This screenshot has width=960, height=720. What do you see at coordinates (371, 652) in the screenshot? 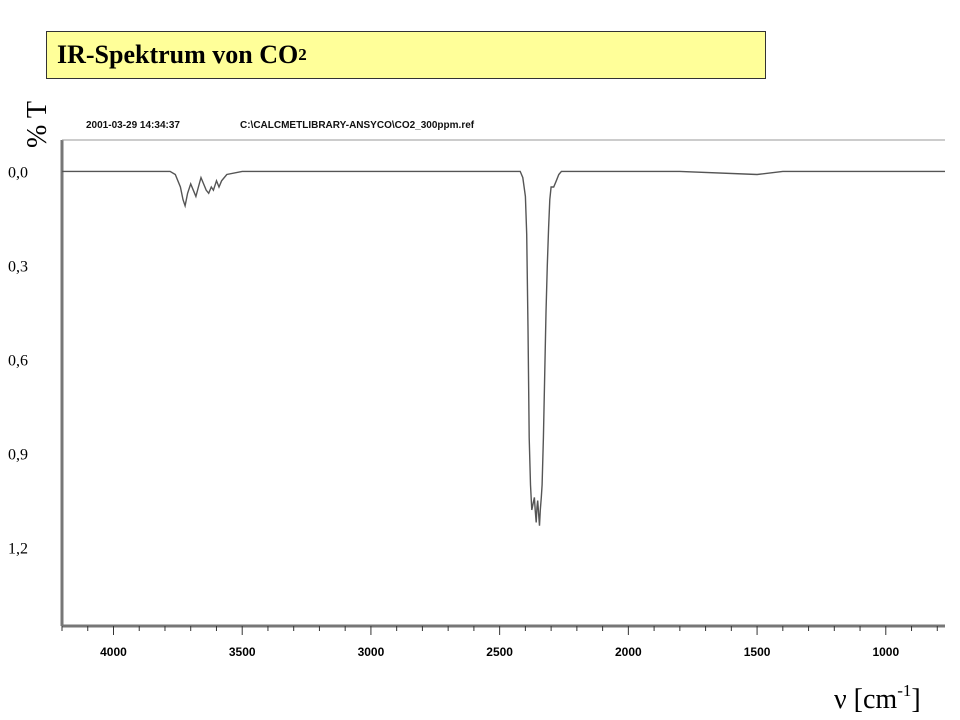
I see `x-tick-label: 3000` at bounding box center [371, 652].